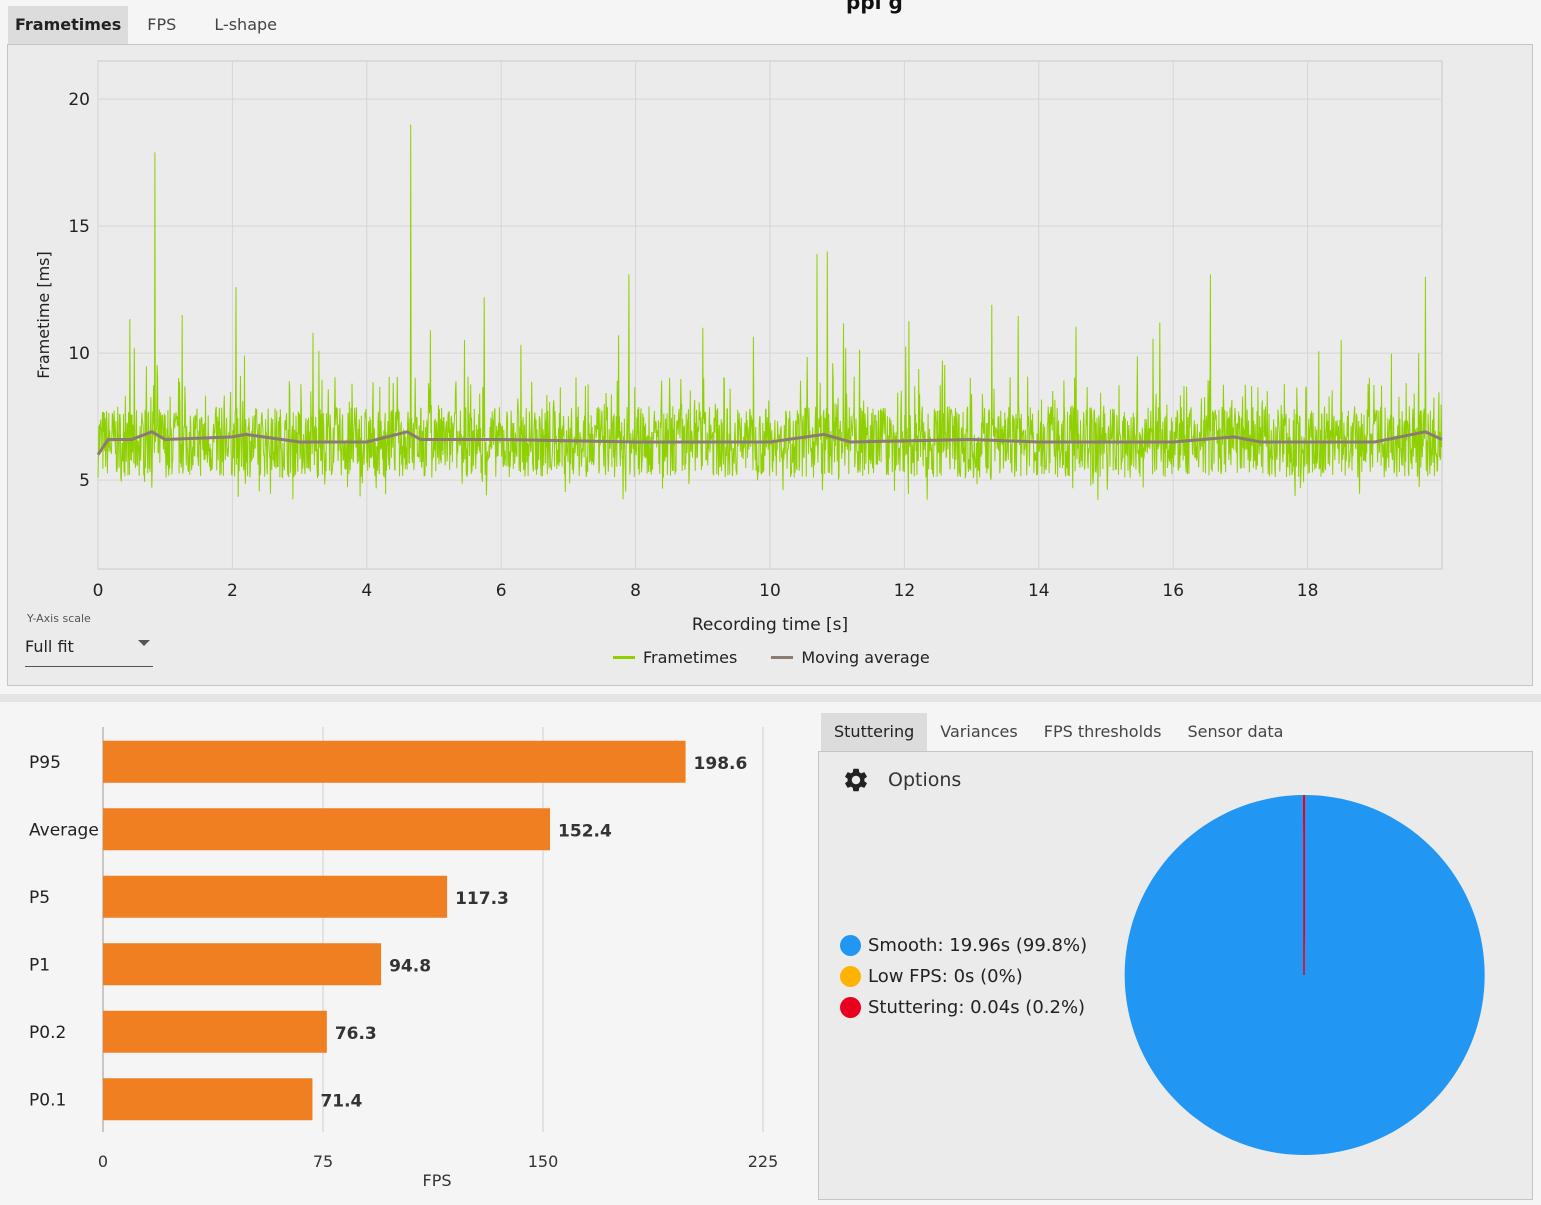 The height and width of the screenshot is (1205, 1541). What do you see at coordinates (43, 315) in the screenshot?
I see `frametime-y-axis-label: Frametime [ms]` at bounding box center [43, 315].